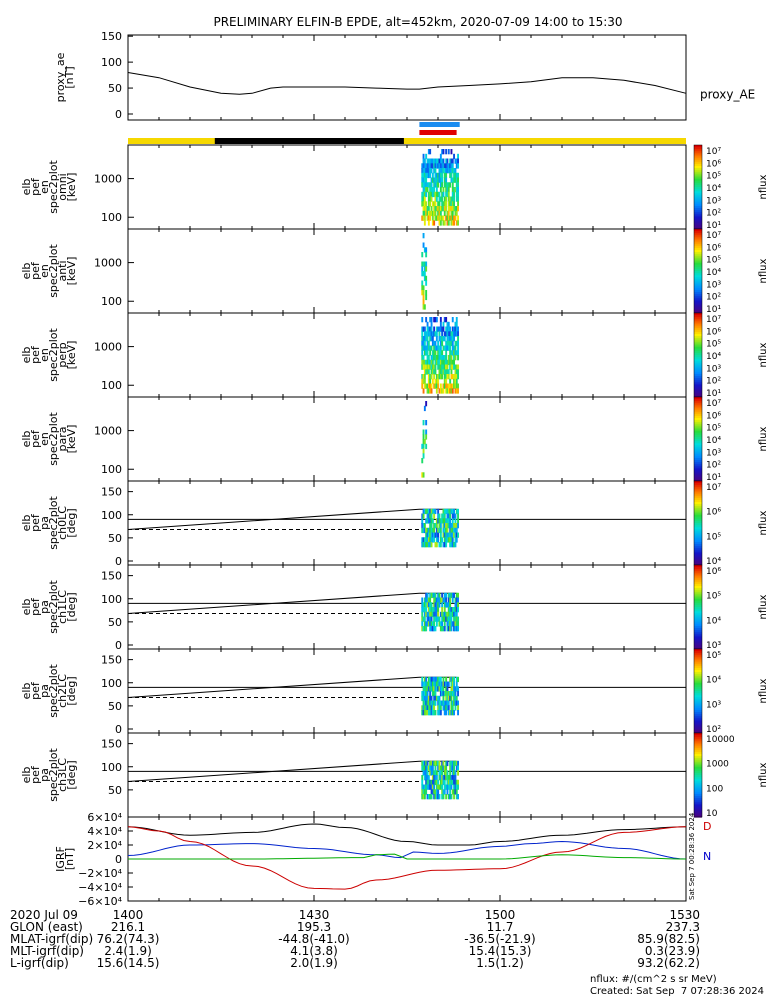  What do you see at coordinates (500, 951) in the screenshot?
I see `footer-row-value: 15.4(15.3)` at bounding box center [500, 951].